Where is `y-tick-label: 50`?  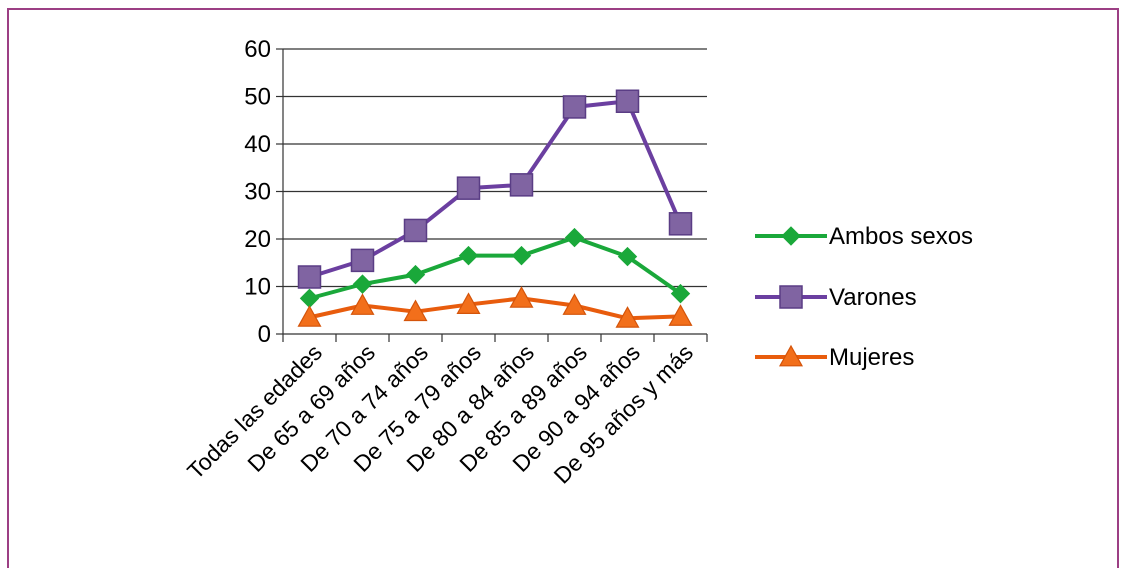
y-tick-label: 50 is located at coordinates (257, 97).